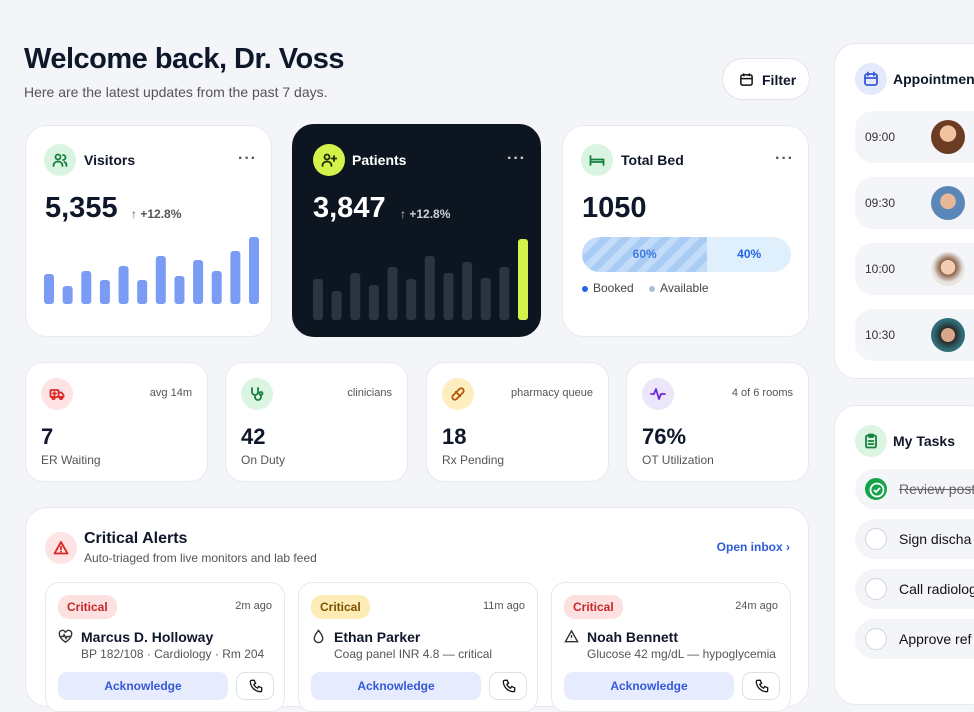 The width and height of the screenshot is (974, 712). I want to click on stat-label: Visitors, so click(110, 160).